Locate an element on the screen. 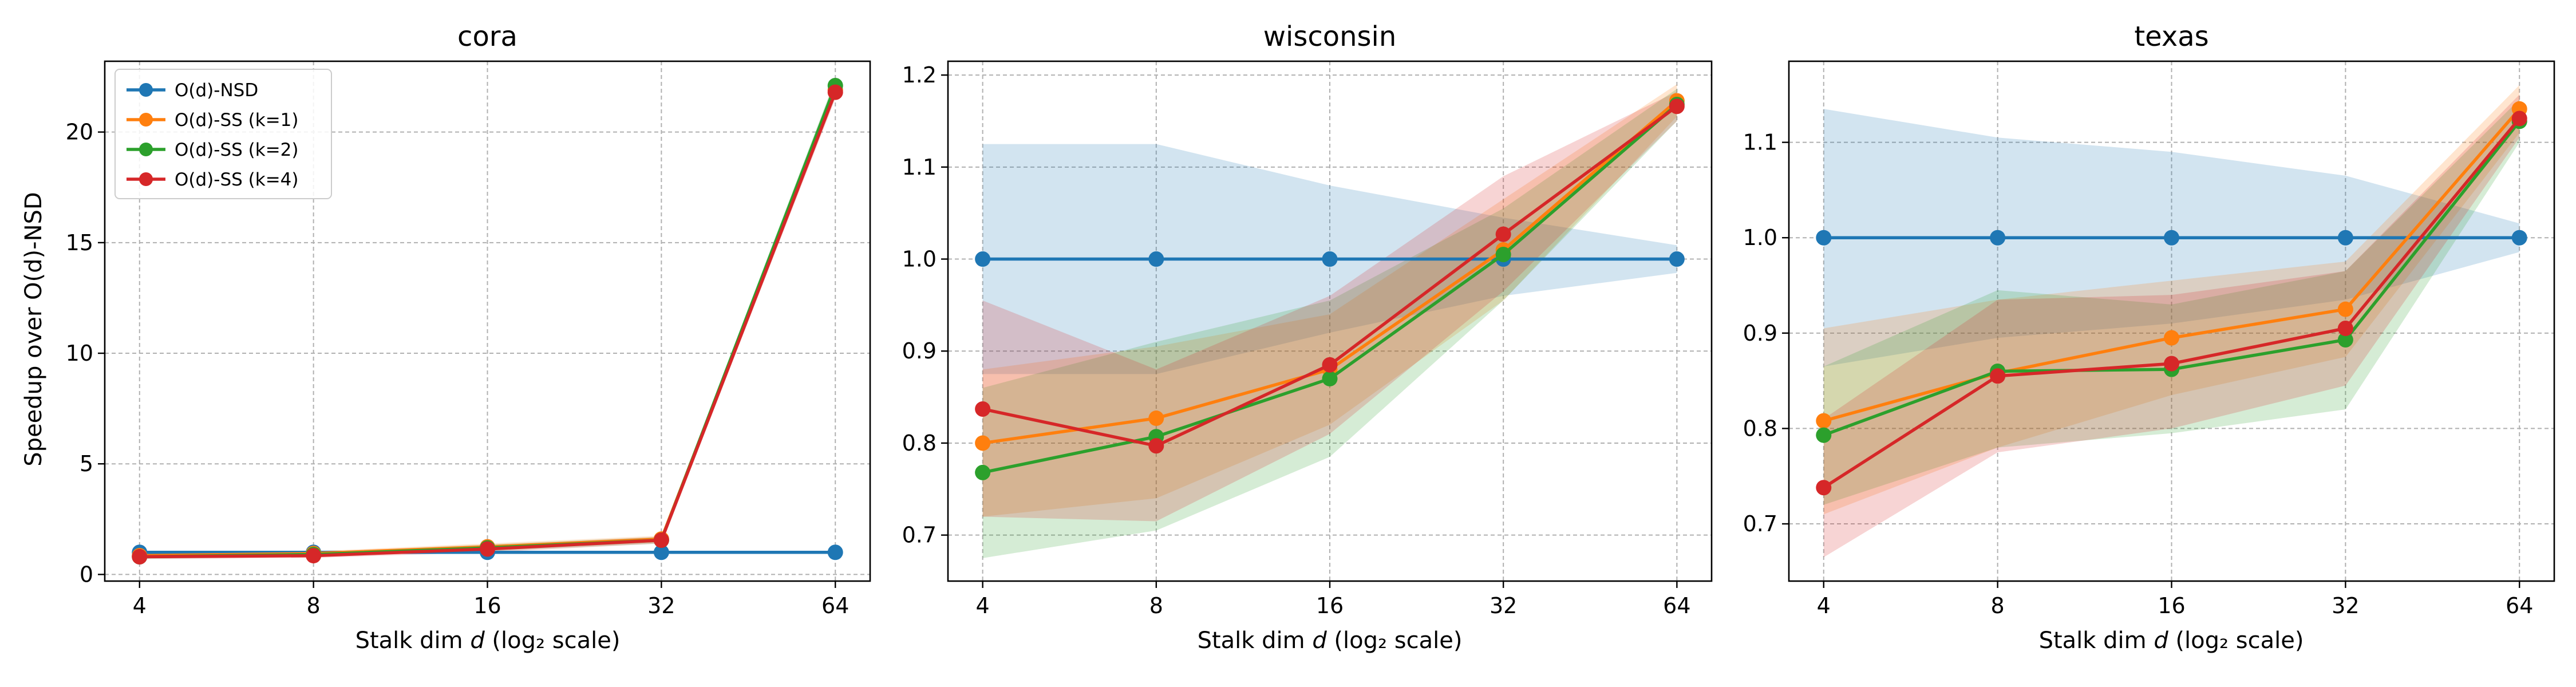 The width and height of the screenshot is (2576, 687). x-axis-label-cora: Stalk dim d (log₂ scale) is located at coordinates (488, 641).